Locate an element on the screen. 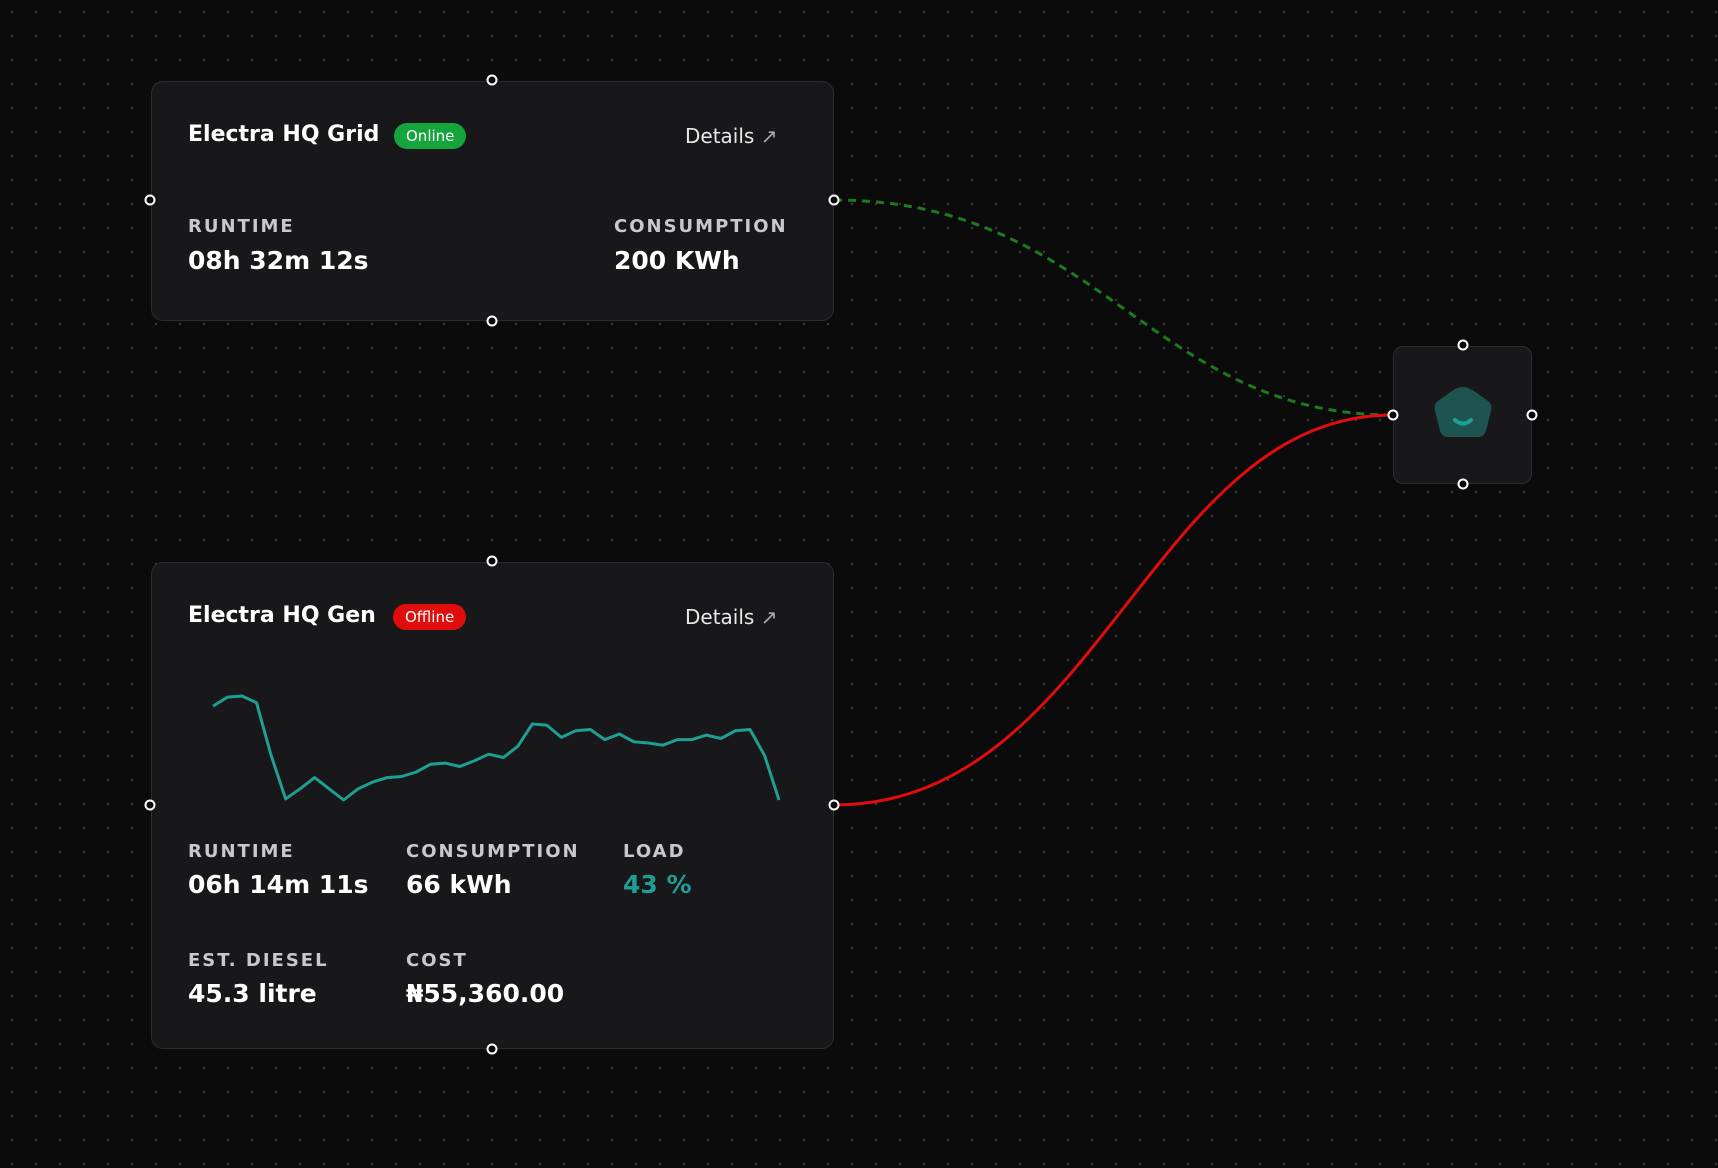 The width and height of the screenshot is (1718, 1168). sparkline-path is located at coordinates (496, 748).